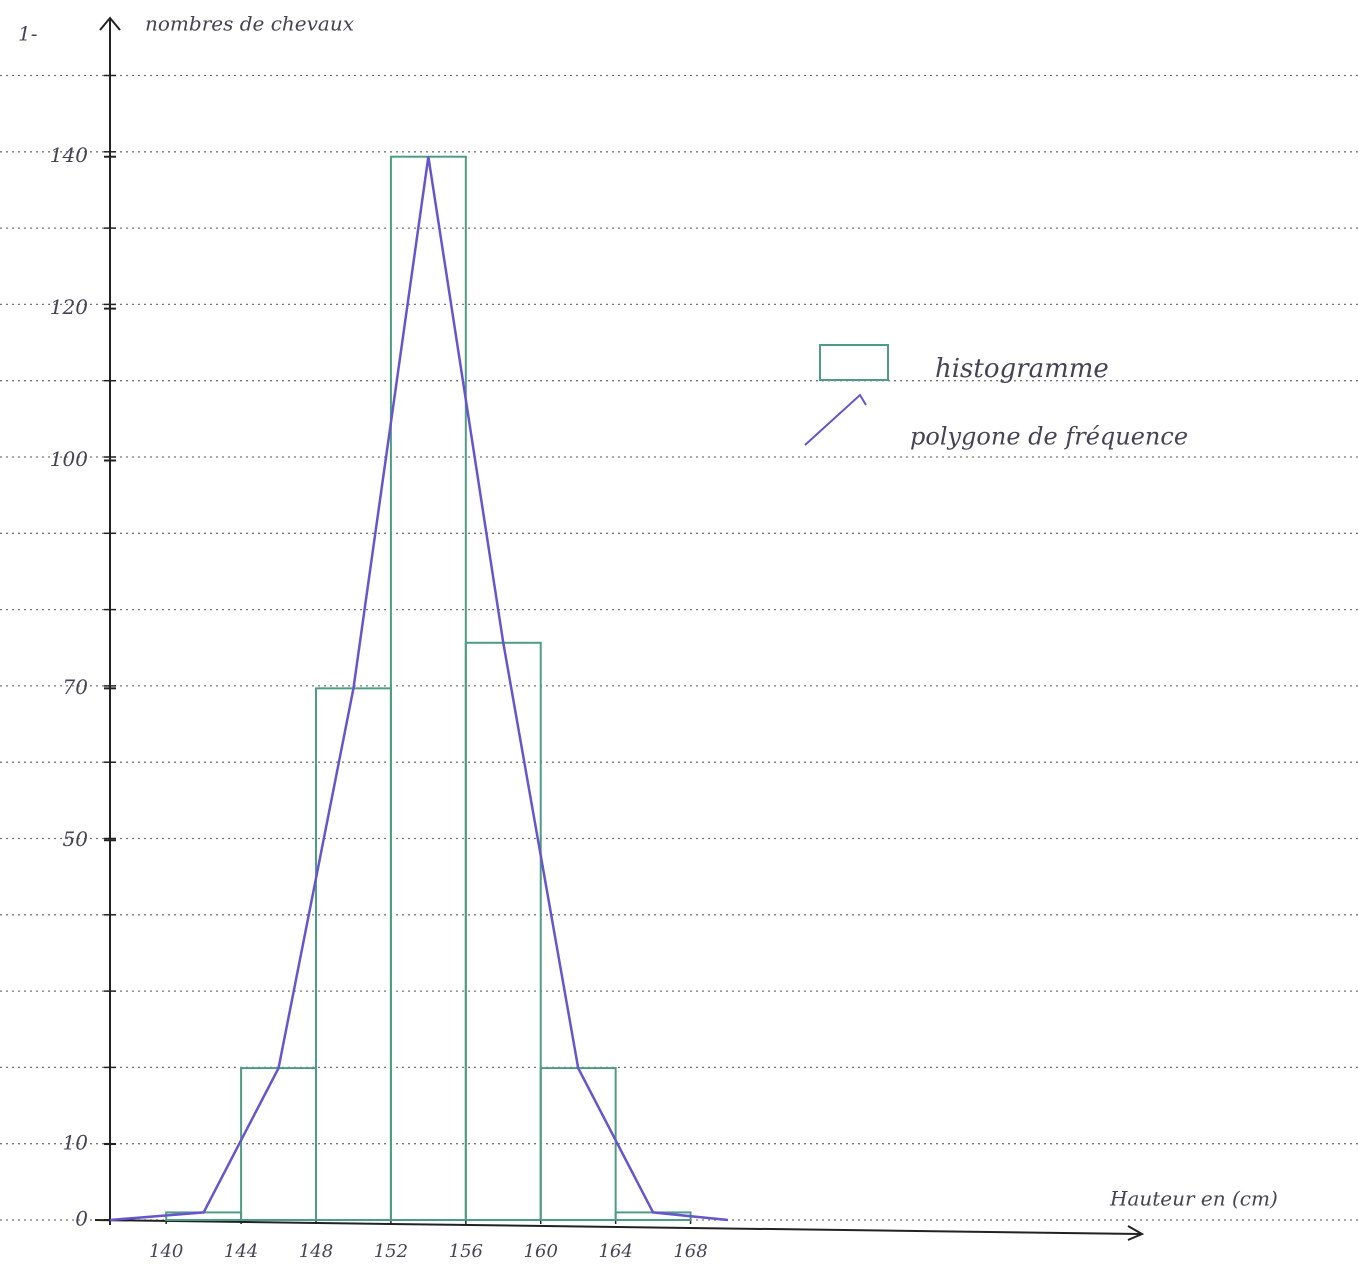 This screenshot has width=1358, height=1267. Describe the element at coordinates (166, 1251) in the screenshot. I see `x-tick-label: 140` at that location.